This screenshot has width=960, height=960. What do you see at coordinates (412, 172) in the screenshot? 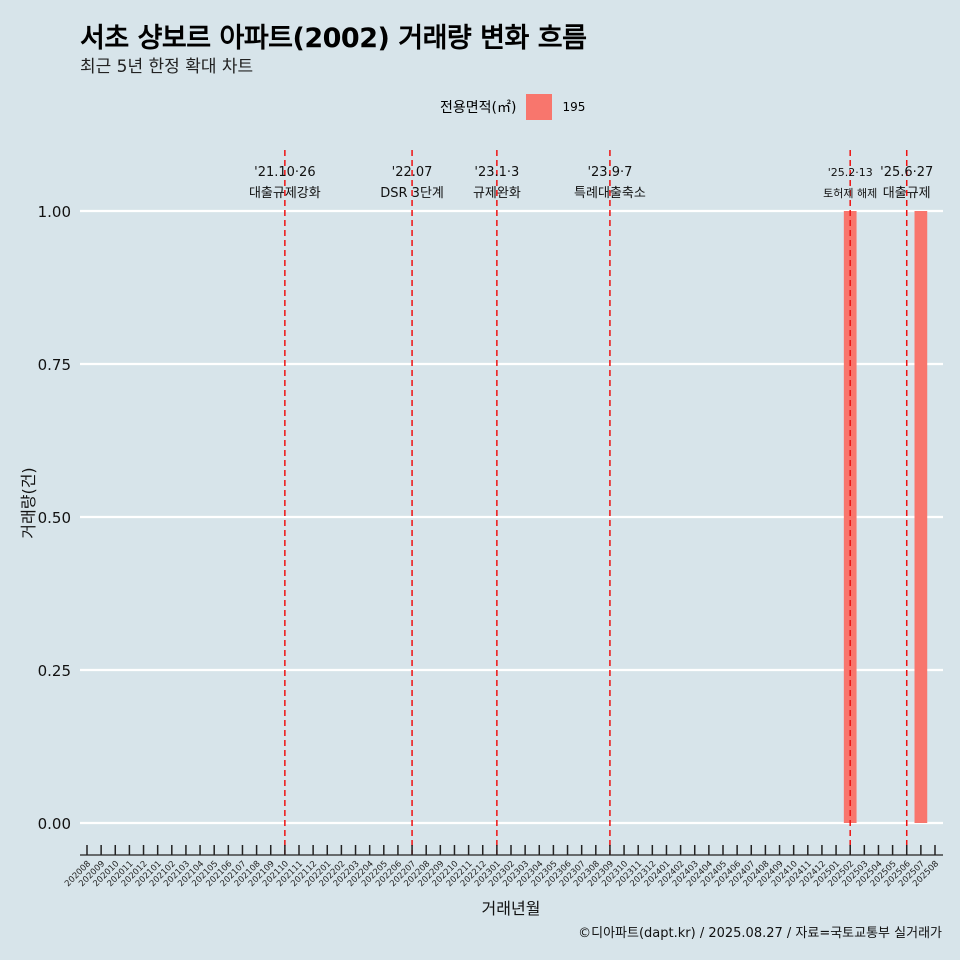
I see `event-date-label: '22.07` at bounding box center [412, 172].